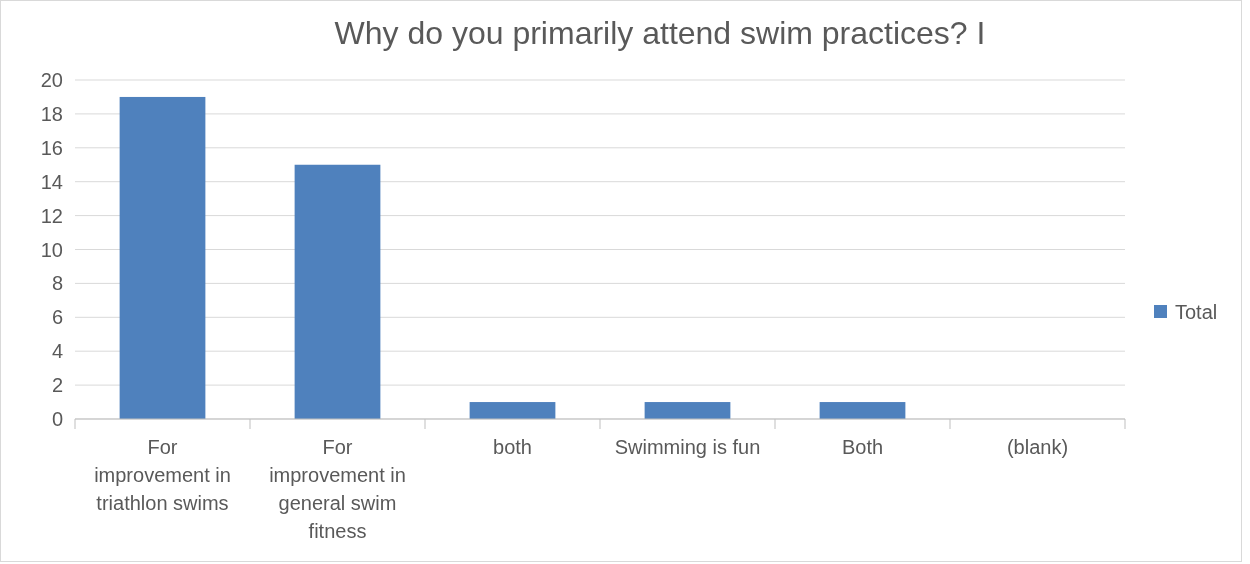 This screenshot has width=1250, height=564. I want to click on y-tick-label: 8, so click(57, 283).